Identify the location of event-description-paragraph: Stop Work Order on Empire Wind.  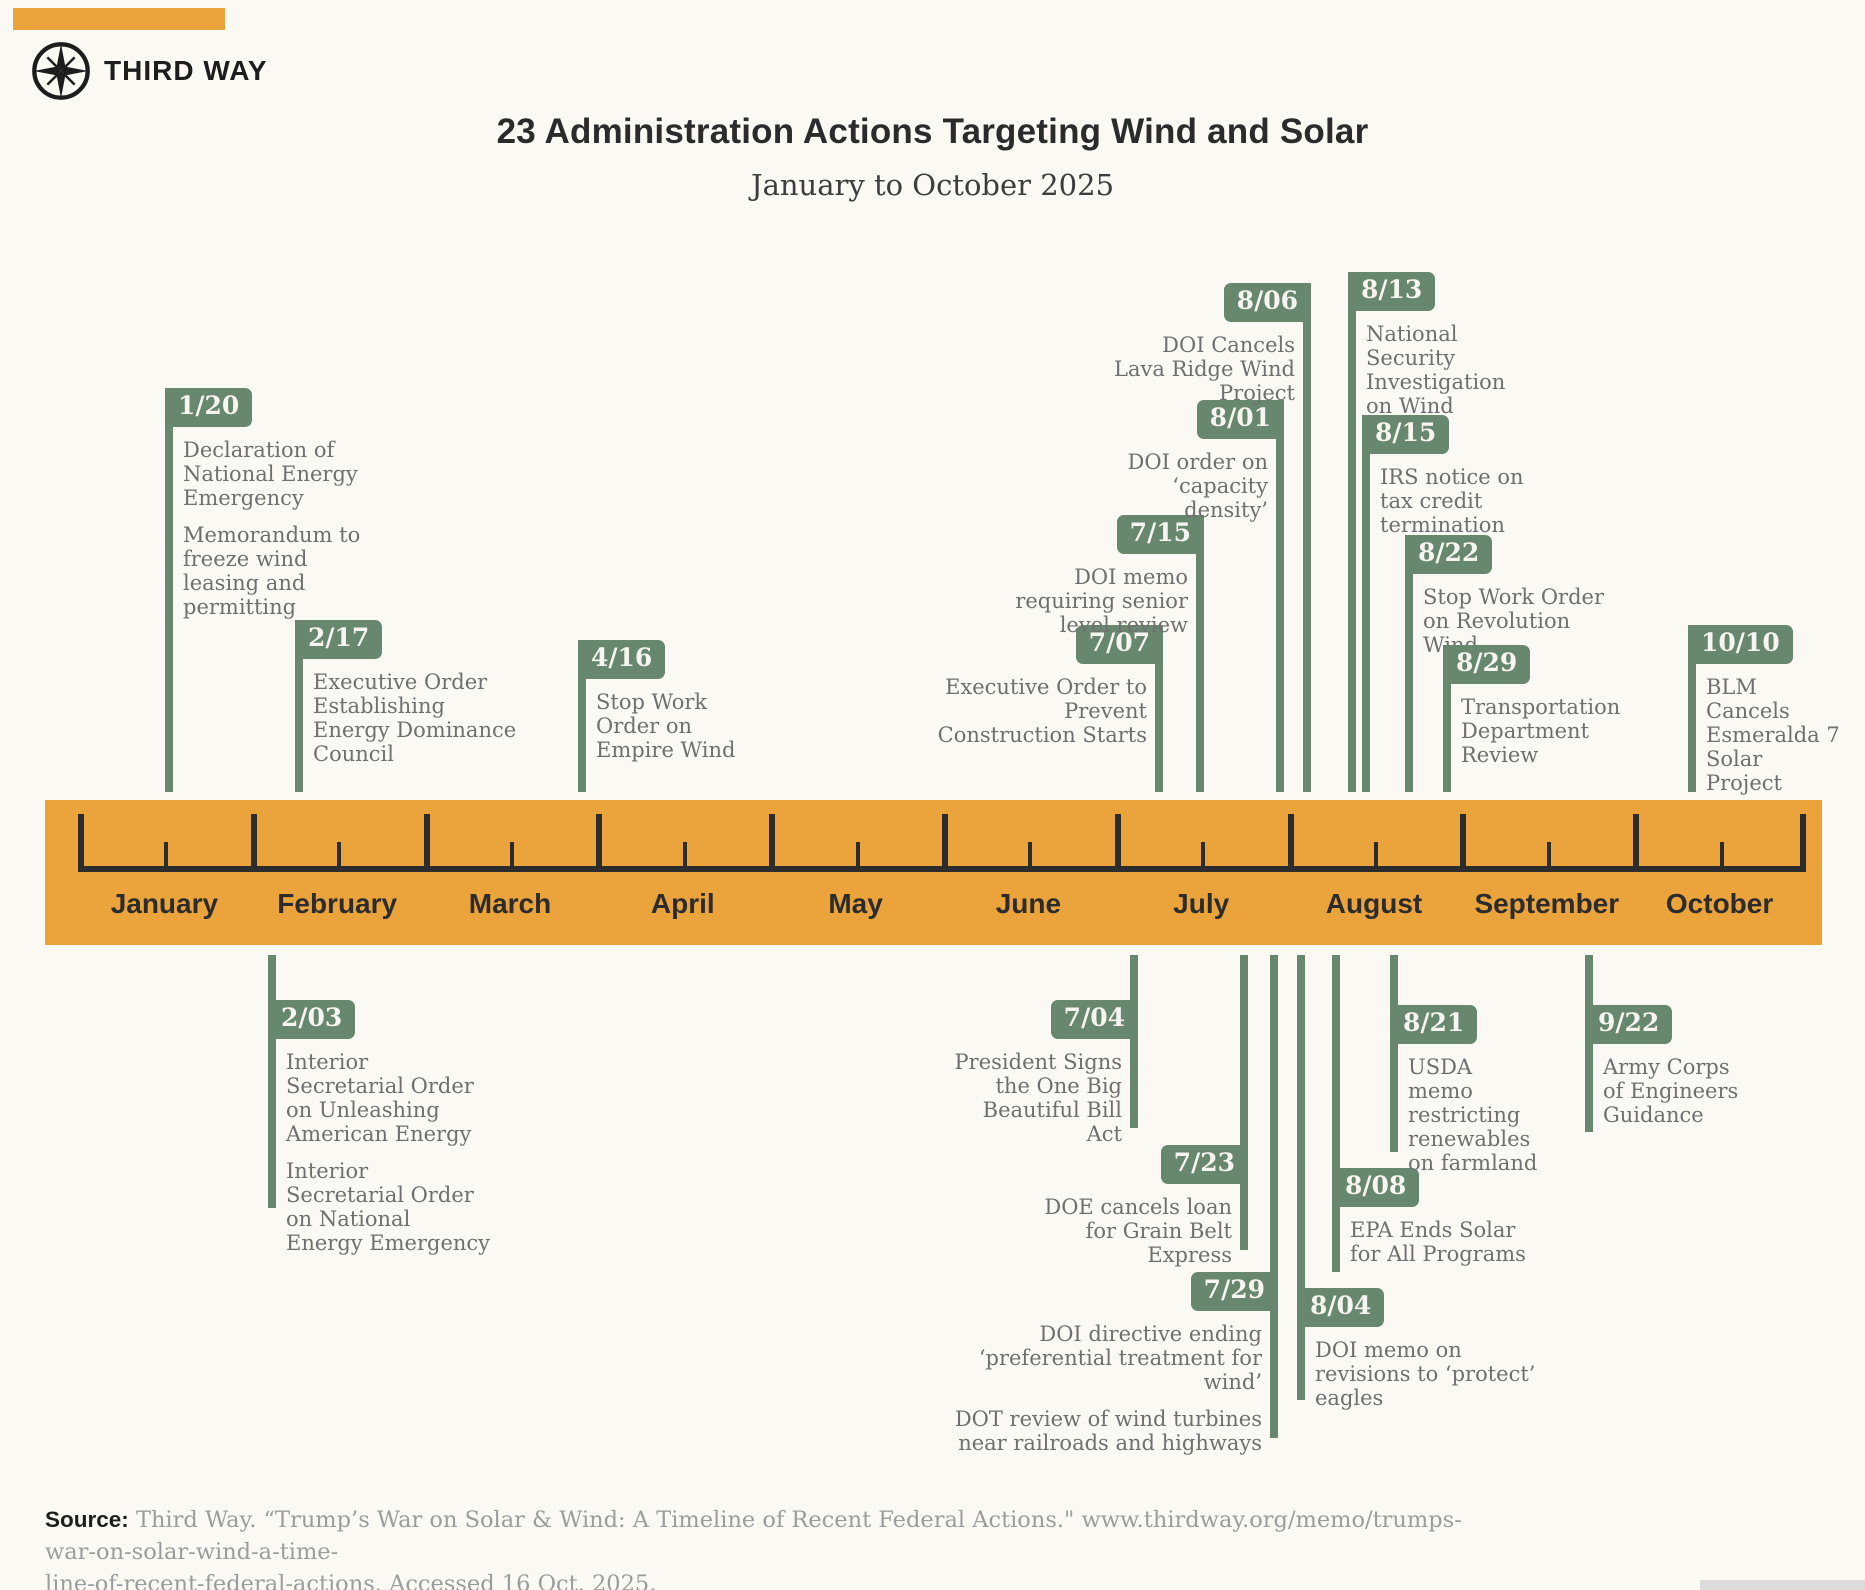
(666, 726).